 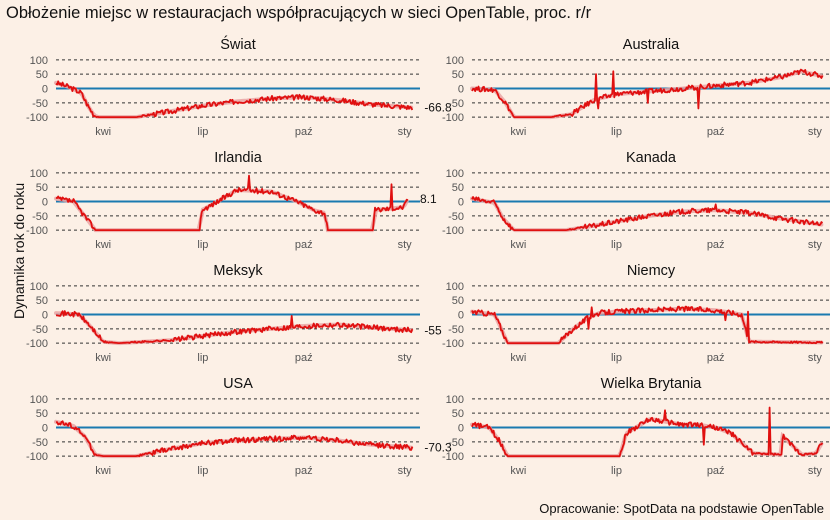 I want to click on panel-meksyk: Meksyk 100 50 0 -50 -100 kwi lip paź sty -55, so click(x=234, y=313).